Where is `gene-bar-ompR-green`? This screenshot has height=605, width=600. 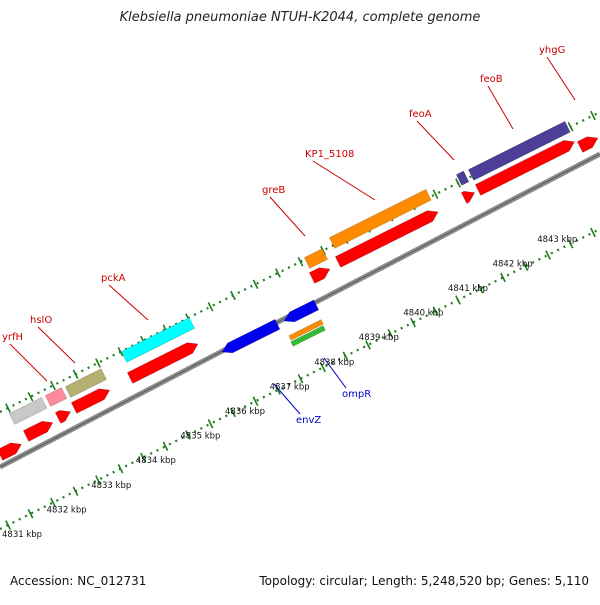 gene-bar-ompR-green is located at coordinates (308, 336).